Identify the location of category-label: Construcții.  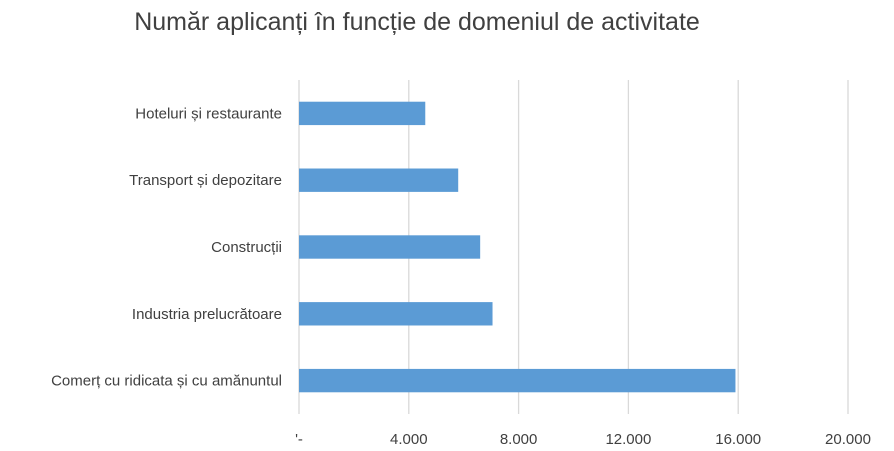
(246, 247).